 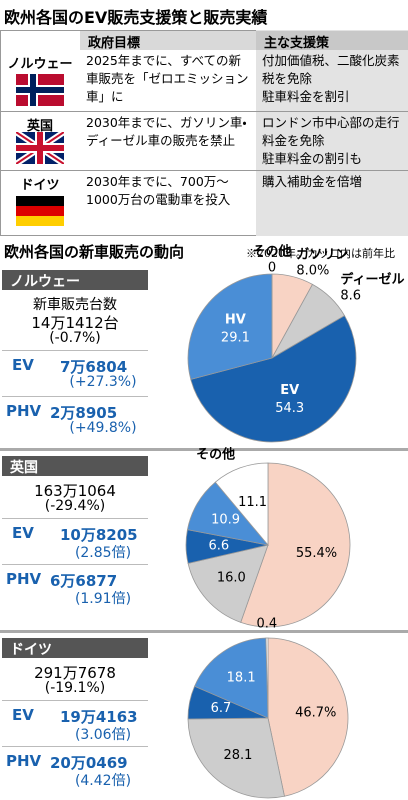 What do you see at coordinates (315, 713) in the screenshot?
I see `slice-label: 46.7%` at bounding box center [315, 713].